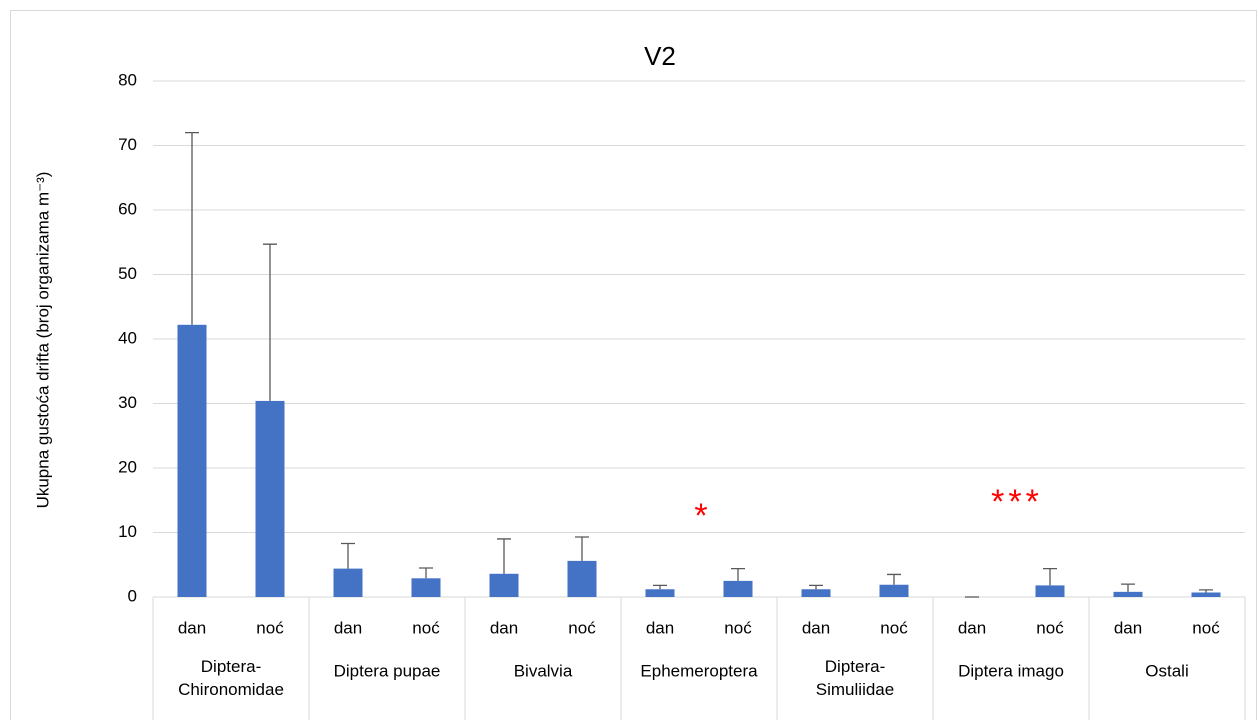 This screenshot has height=720, width=1258. Describe the element at coordinates (127, 208) in the screenshot. I see `y-tick-label: 60` at that location.